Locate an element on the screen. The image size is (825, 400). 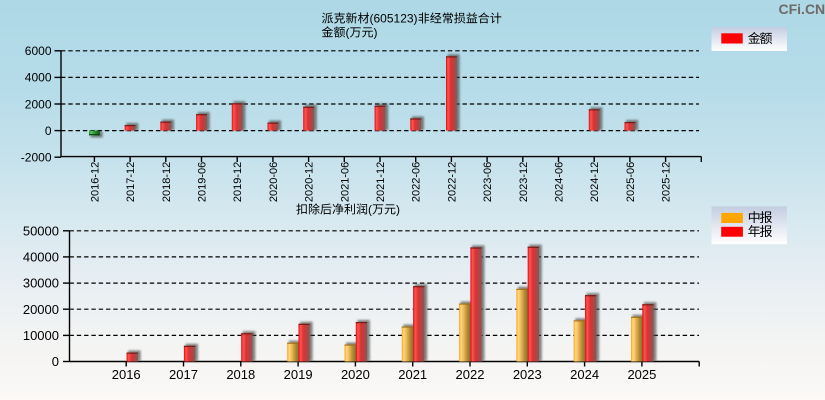
svg-text: 2000 is located at coordinates (38, 104).